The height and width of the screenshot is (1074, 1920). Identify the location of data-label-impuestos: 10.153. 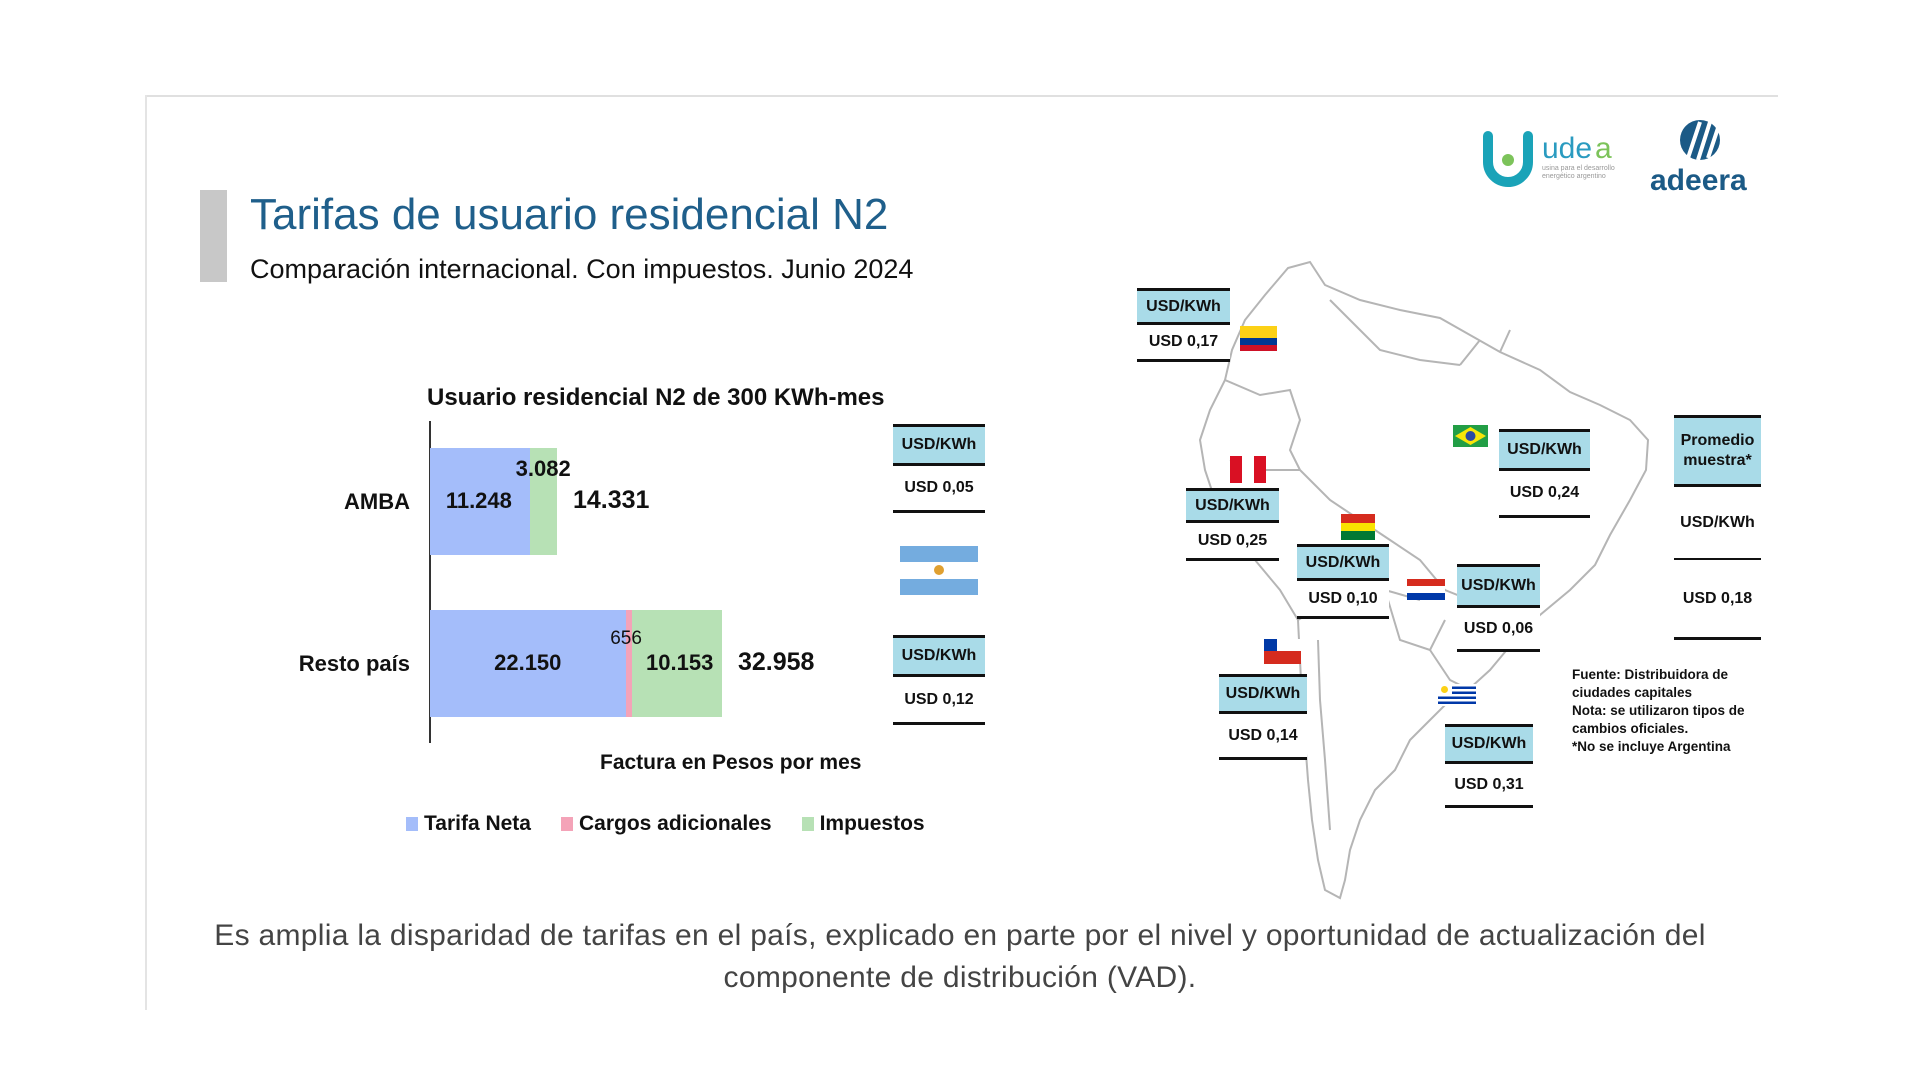
(680, 662).